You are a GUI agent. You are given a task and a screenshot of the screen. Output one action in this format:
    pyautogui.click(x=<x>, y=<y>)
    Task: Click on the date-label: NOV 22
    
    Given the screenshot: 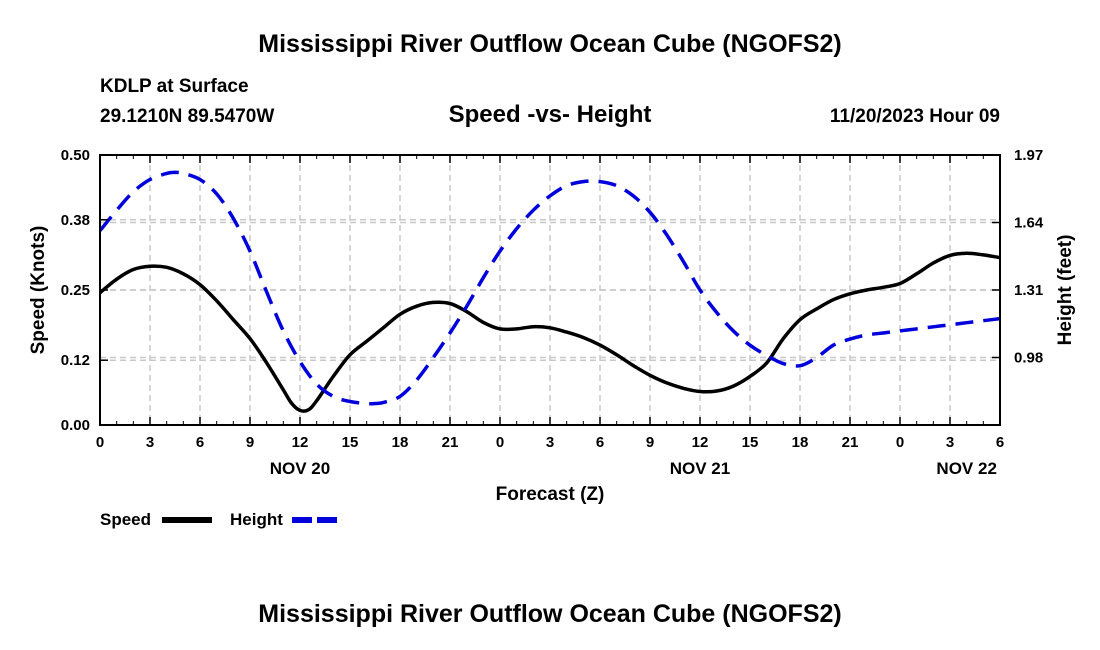 What is the action you would take?
    pyautogui.click(x=966, y=468)
    